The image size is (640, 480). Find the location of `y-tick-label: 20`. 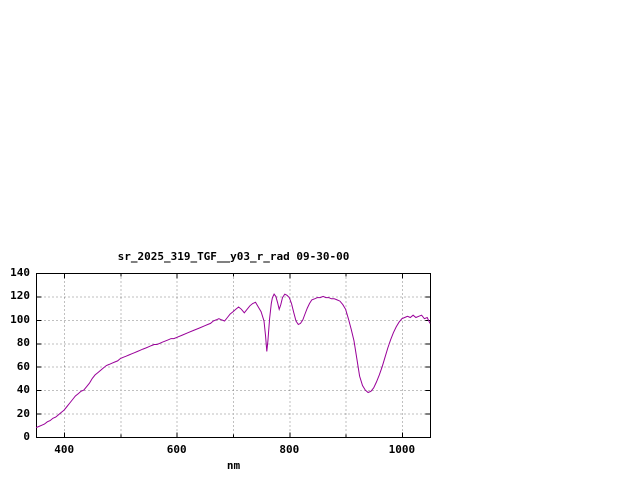

y-tick-label: 20 is located at coordinates (23, 413).